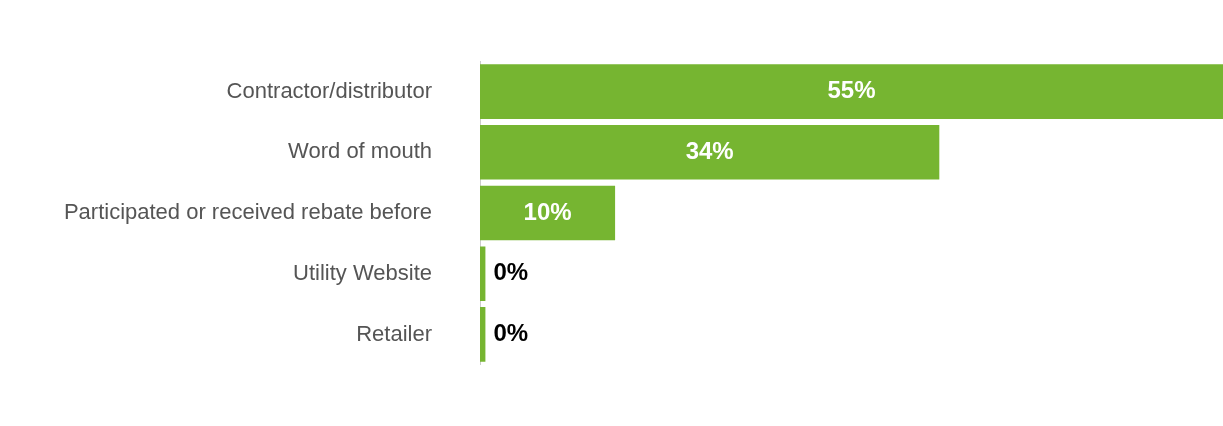 The image size is (1223, 426). What do you see at coordinates (360, 151) in the screenshot?
I see `y-tick-label: Word of mouth` at bounding box center [360, 151].